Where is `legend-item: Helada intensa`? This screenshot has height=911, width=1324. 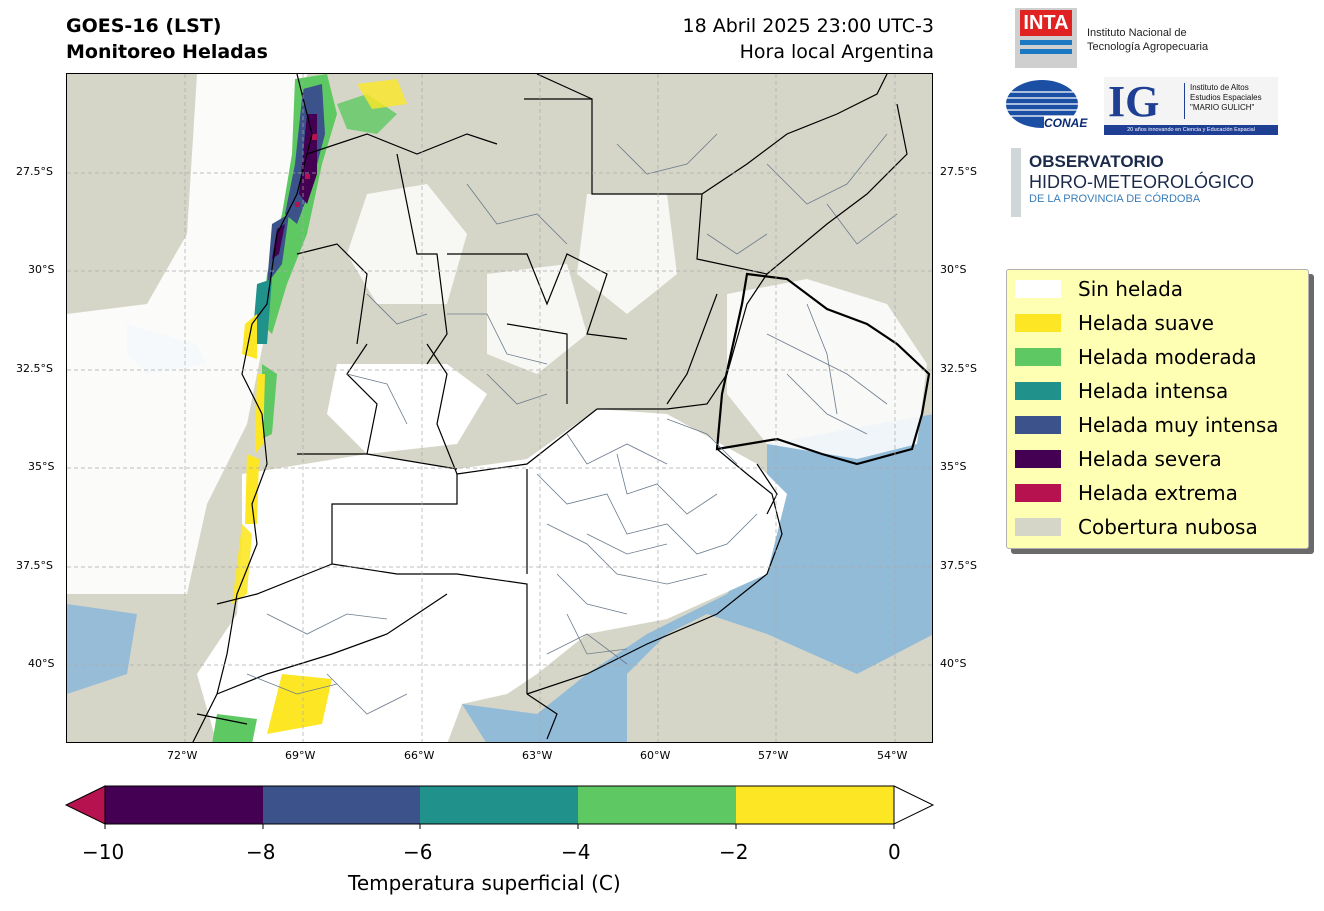 legend-item: Helada intensa is located at coordinates (1121, 391).